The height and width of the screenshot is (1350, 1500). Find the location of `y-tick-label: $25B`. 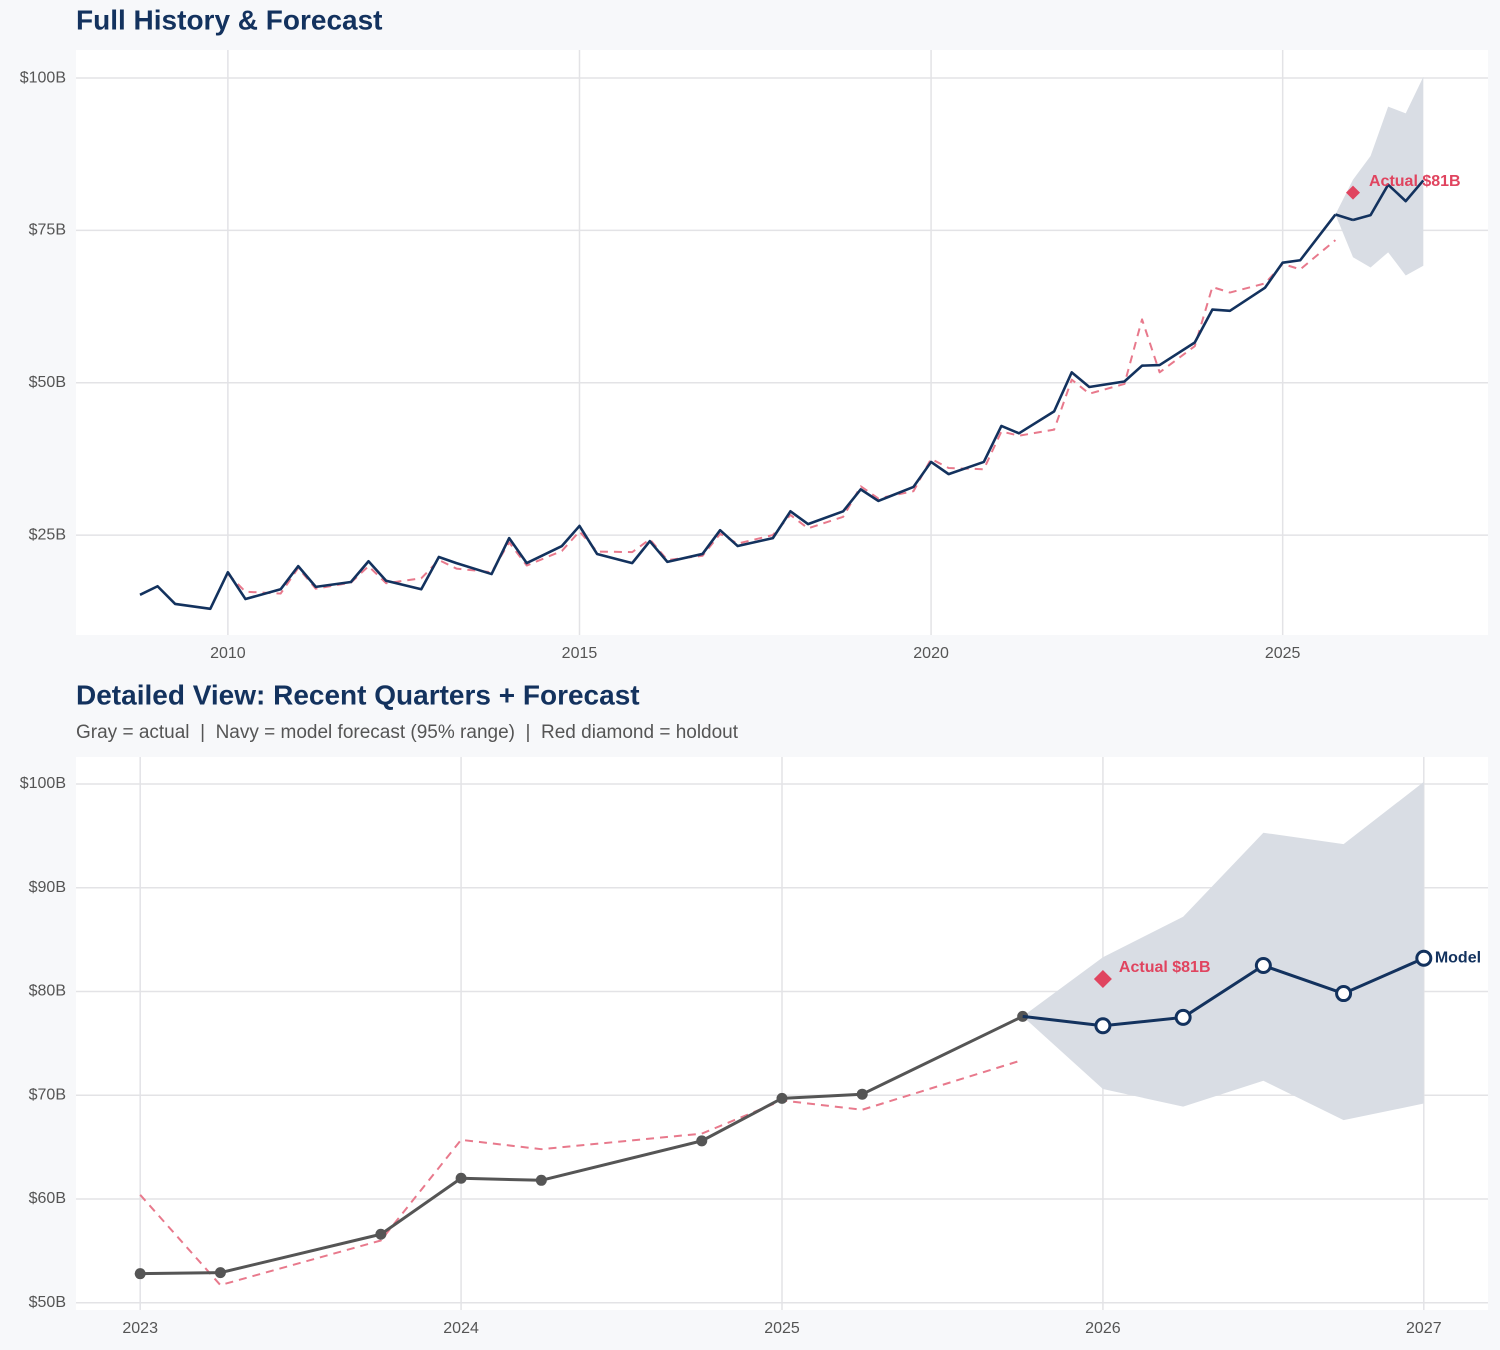

y-tick-label: $25B is located at coordinates (47, 534).